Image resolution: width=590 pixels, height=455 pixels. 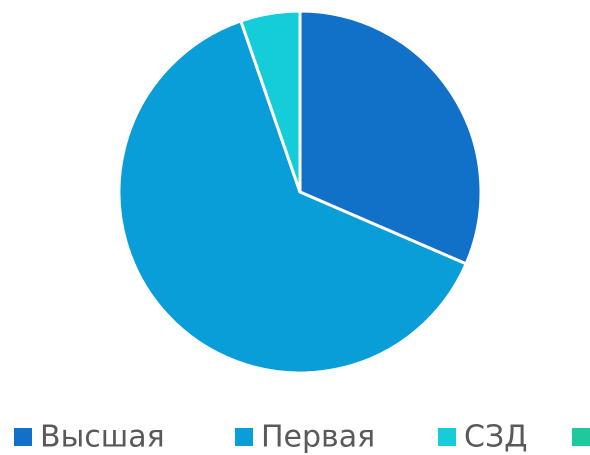 What do you see at coordinates (102, 437) in the screenshot?
I see `legend-label: Высшая` at bounding box center [102, 437].